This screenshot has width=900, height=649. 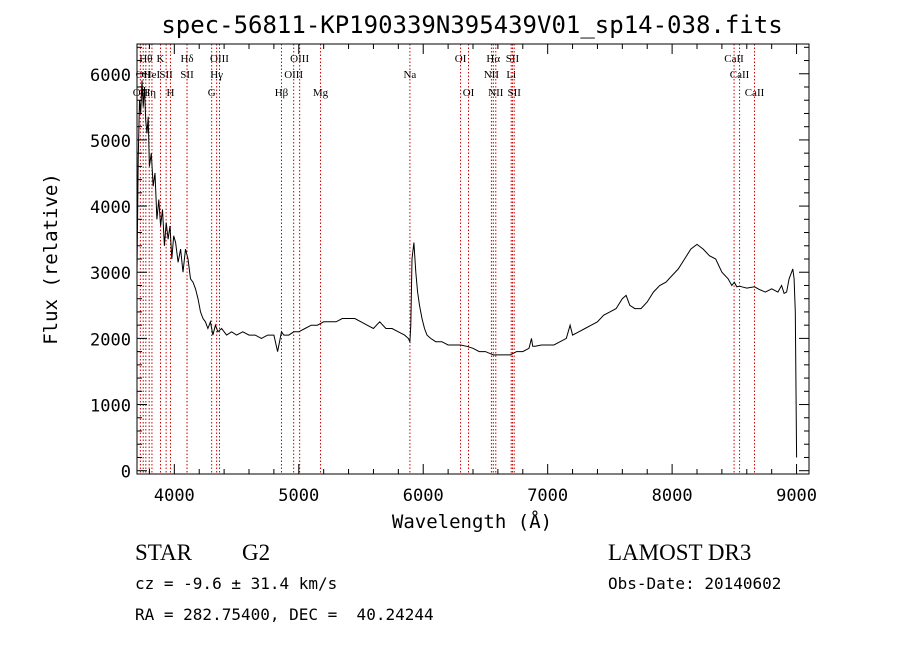 What do you see at coordinates (321, 93) in the screenshot?
I see `marker-label: Mg` at bounding box center [321, 93].